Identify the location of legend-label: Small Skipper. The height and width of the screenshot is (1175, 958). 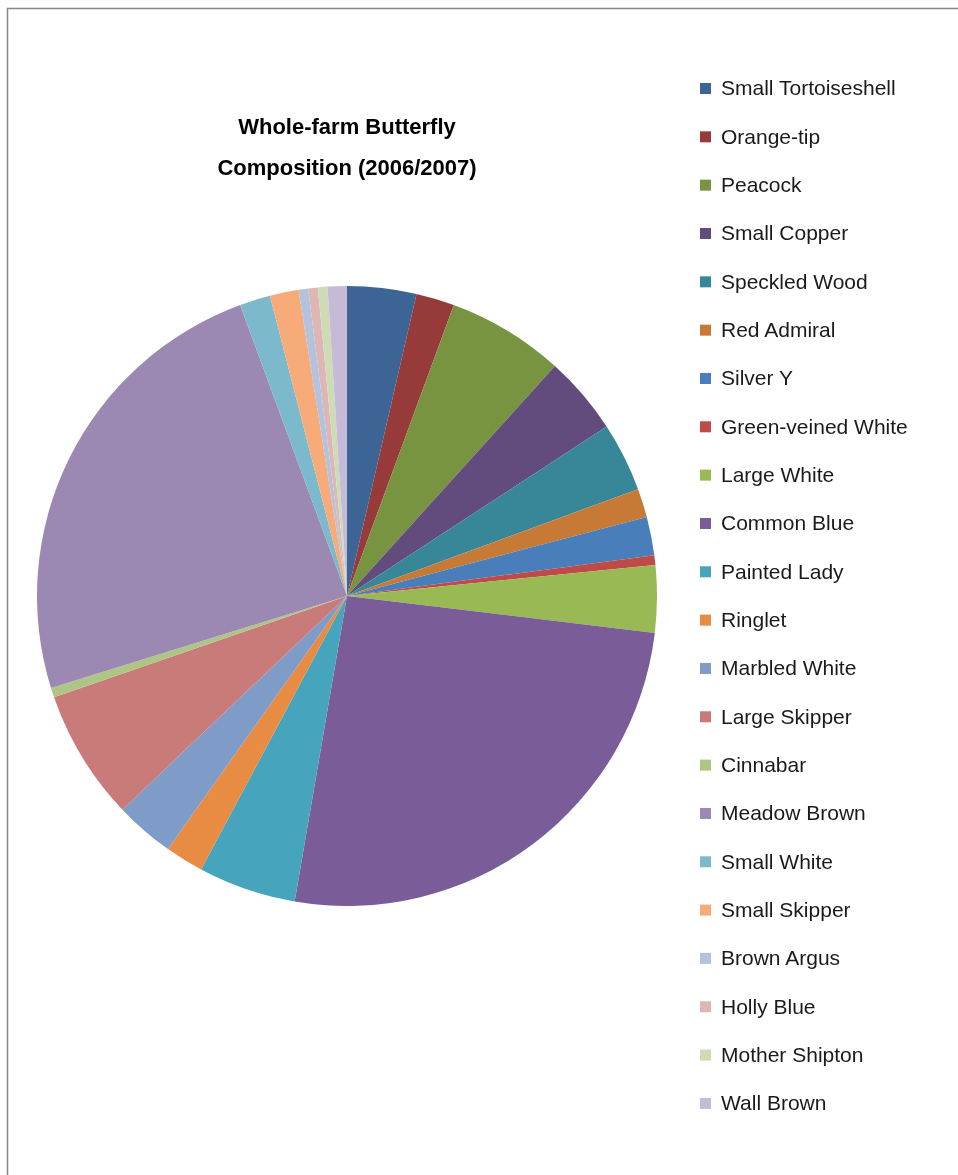
(786, 909).